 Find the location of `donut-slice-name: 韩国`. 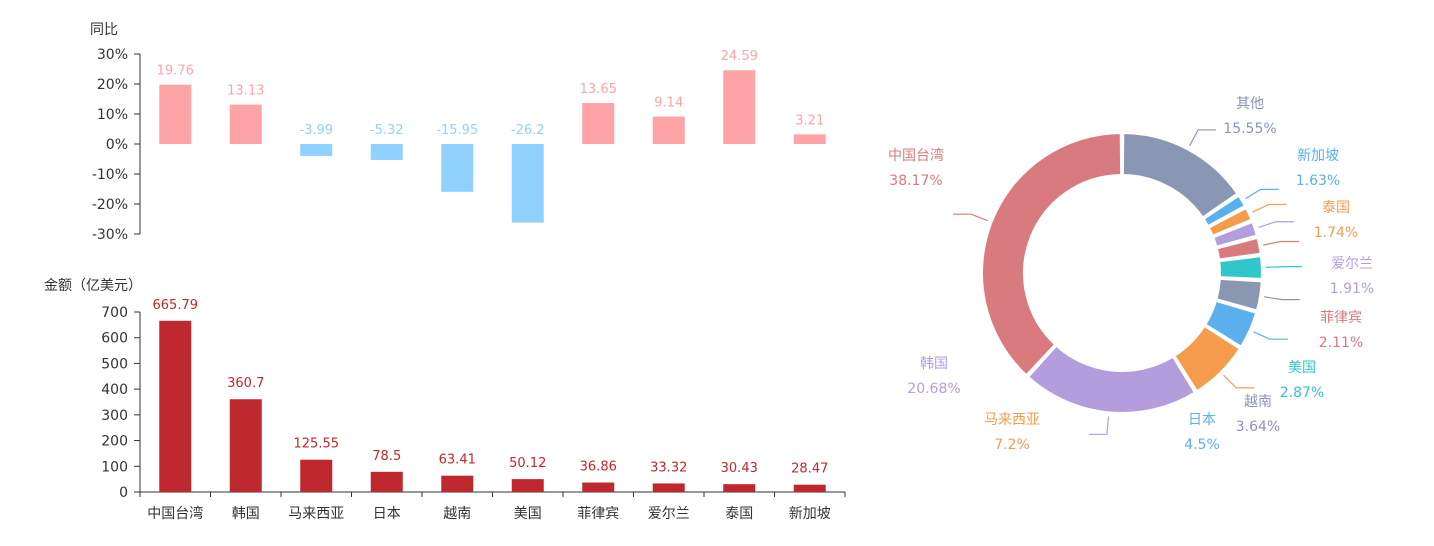

donut-slice-name: 韩国 is located at coordinates (934, 364).